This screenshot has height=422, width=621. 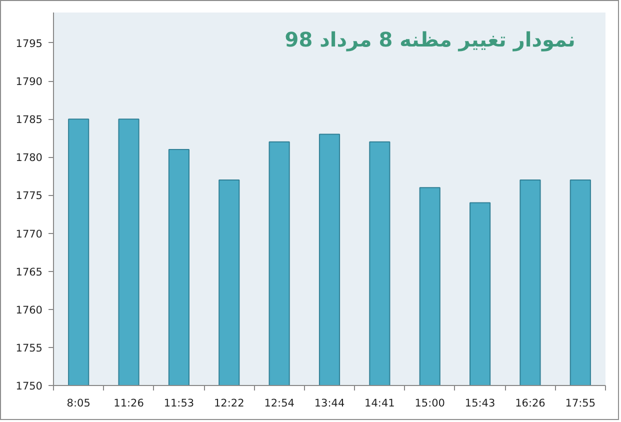 What do you see at coordinates (179, 404) in the screenshot?
I see `x-tick-label: 11:53` at bounding box center [179, 404].